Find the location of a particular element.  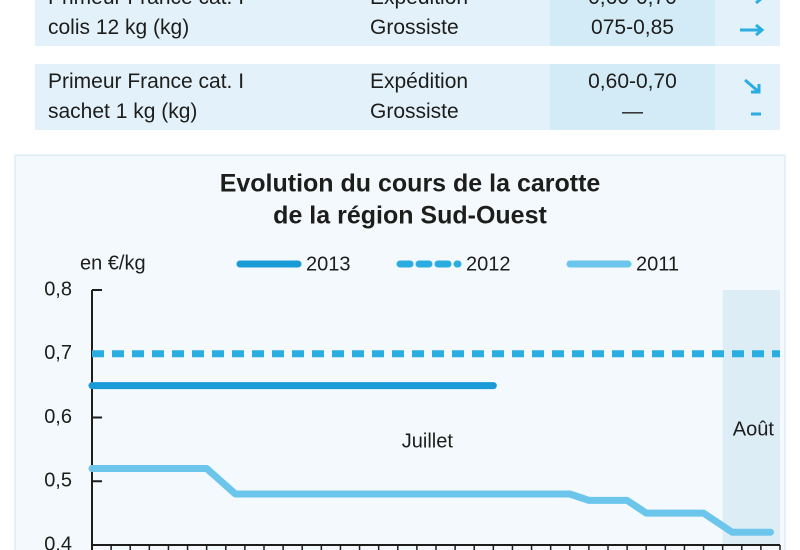

price: 0,60-0,70 — is located at coordinates (632, 97).